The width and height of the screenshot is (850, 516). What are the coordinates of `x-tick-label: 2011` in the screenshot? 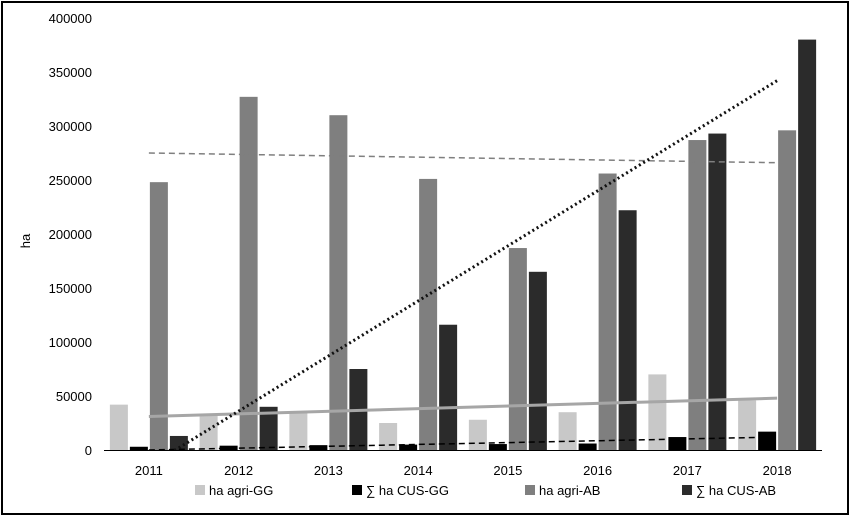 It's located at (149, 470).